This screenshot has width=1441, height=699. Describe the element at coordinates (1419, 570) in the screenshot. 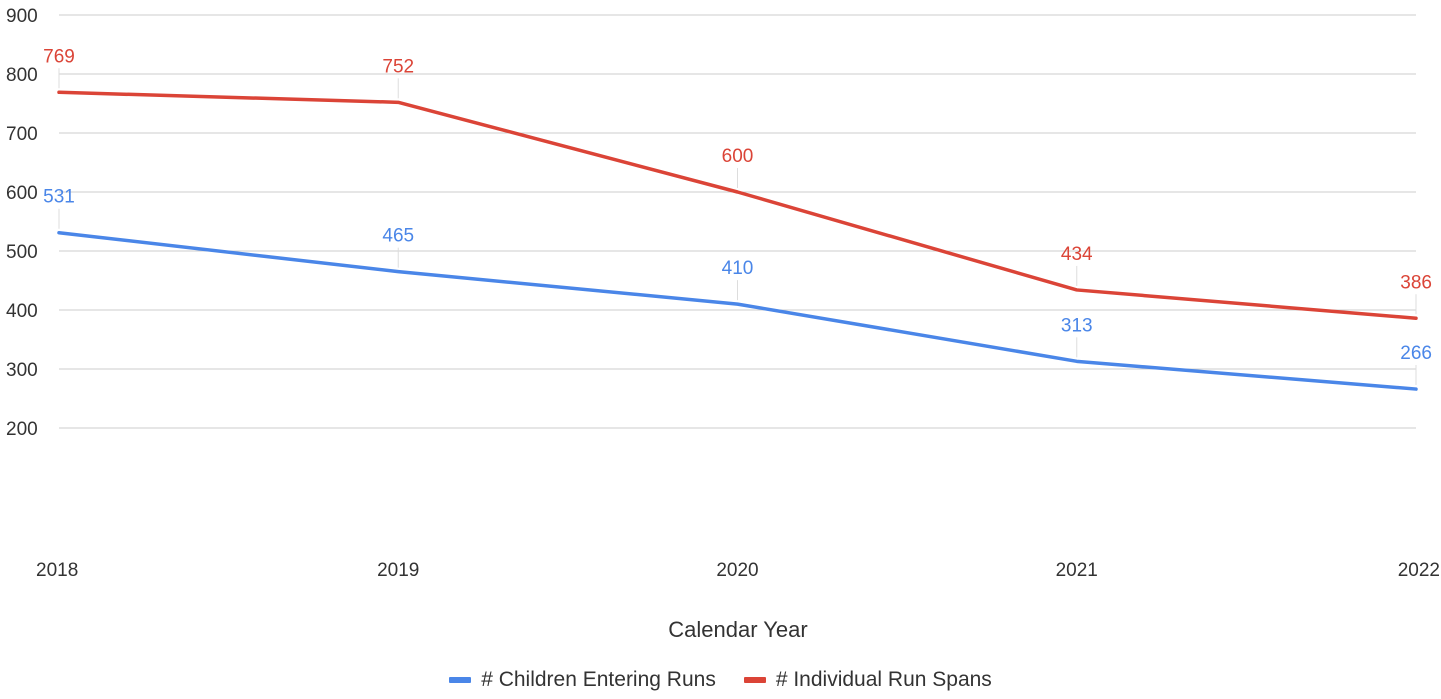

I see `x-tick-label: 2022` at that location.